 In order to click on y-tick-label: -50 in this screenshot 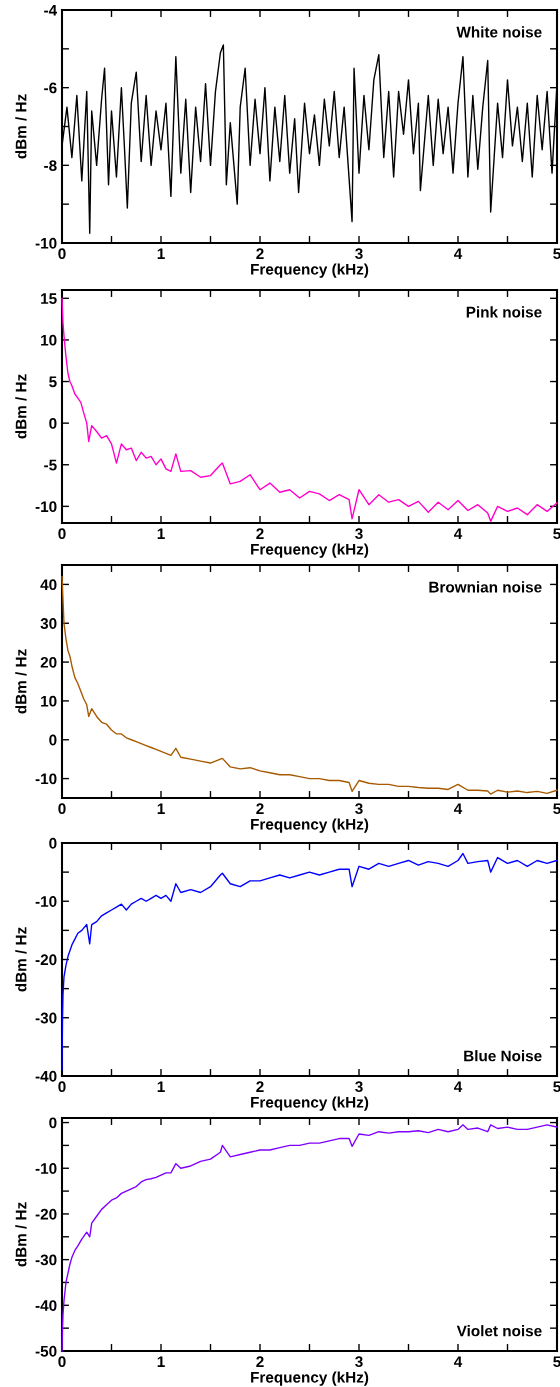, I will do `click(46, 1351)`.